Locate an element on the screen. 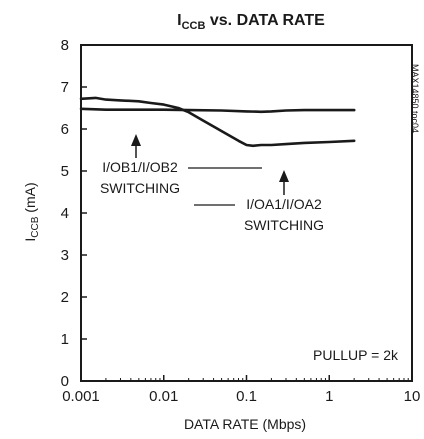 This screenshot has width=424, height=439. y-tick-label: 0 is located at coordinates (65, 381).